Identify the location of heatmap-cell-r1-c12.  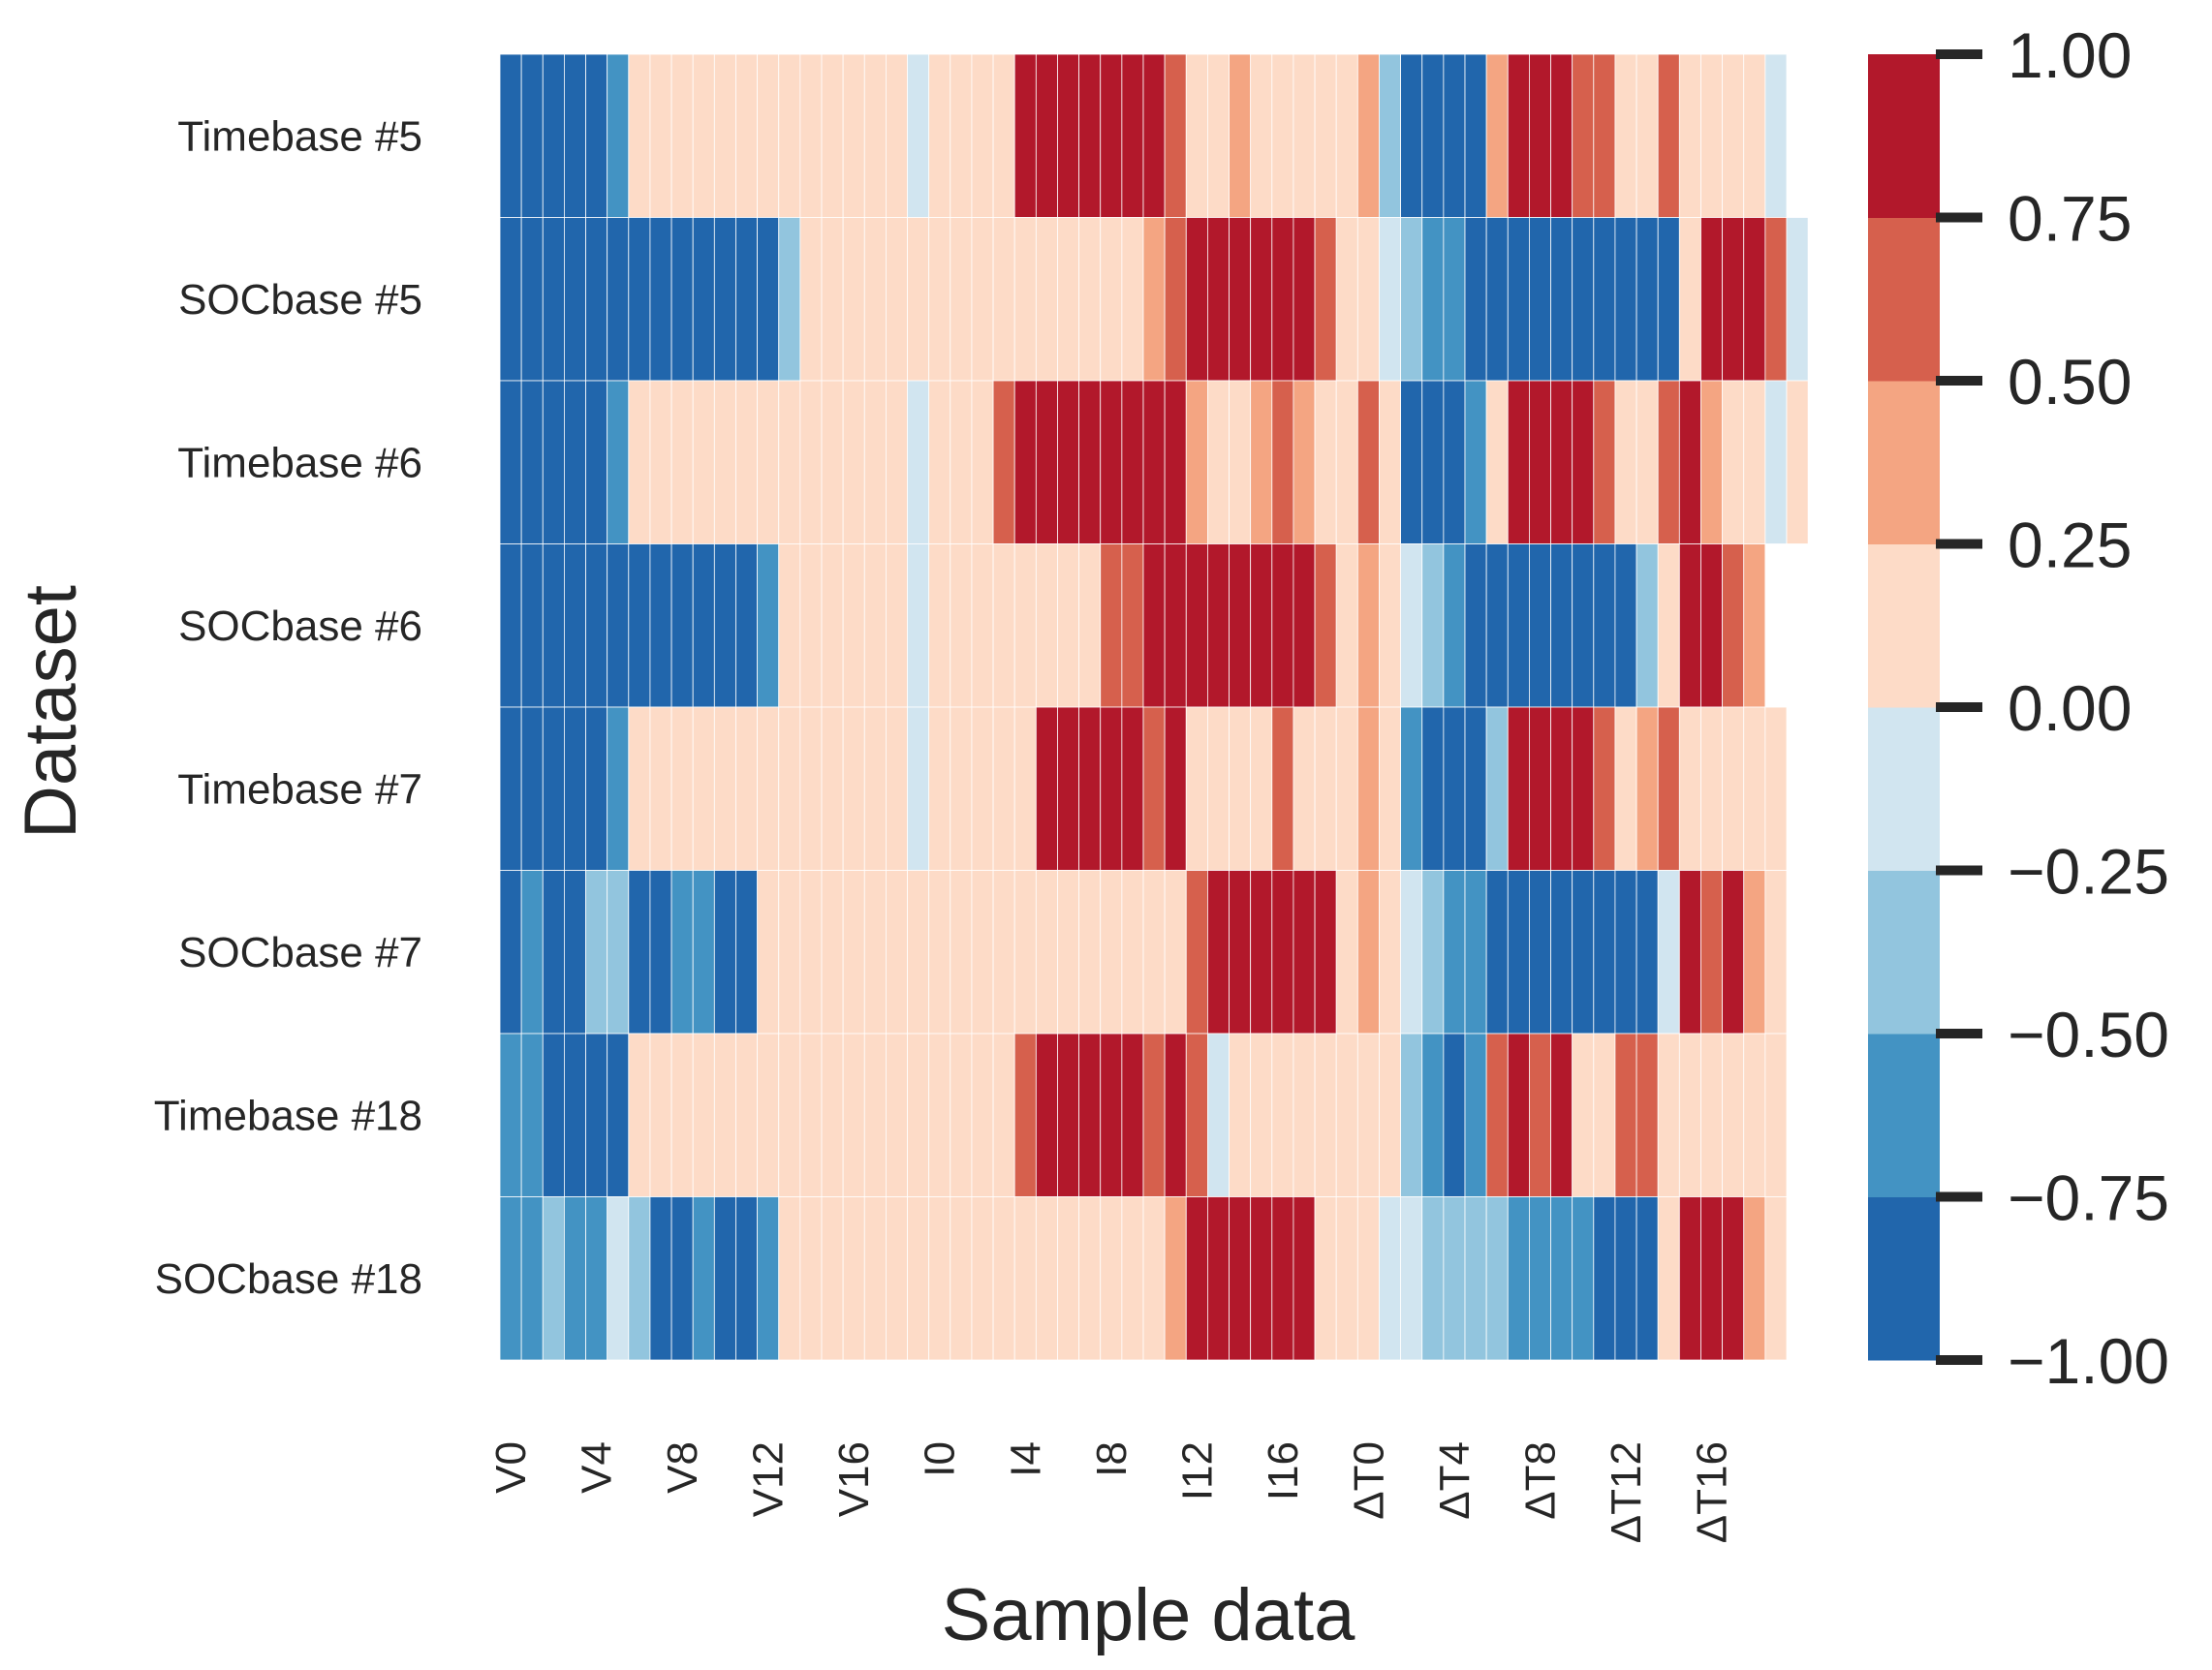
(768, 299).